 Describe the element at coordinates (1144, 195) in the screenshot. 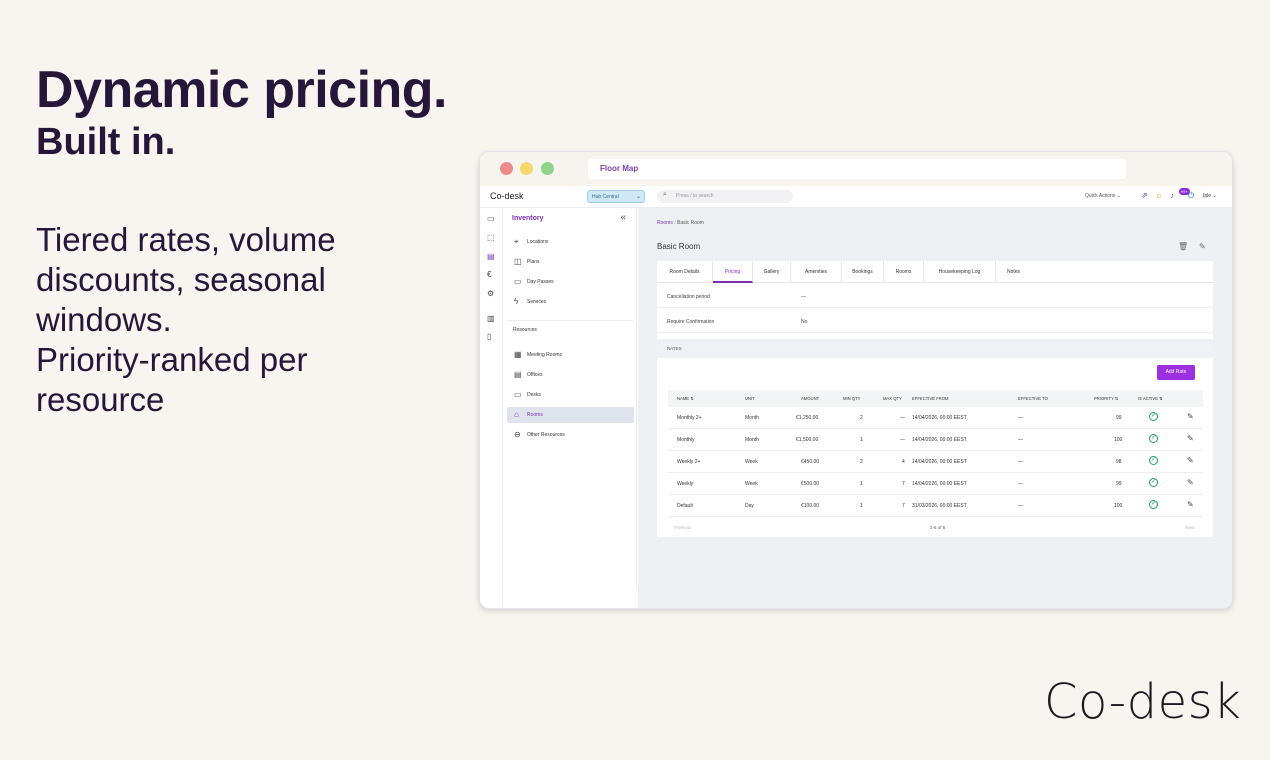

I see `external-link-icon: ⇗` at that location.